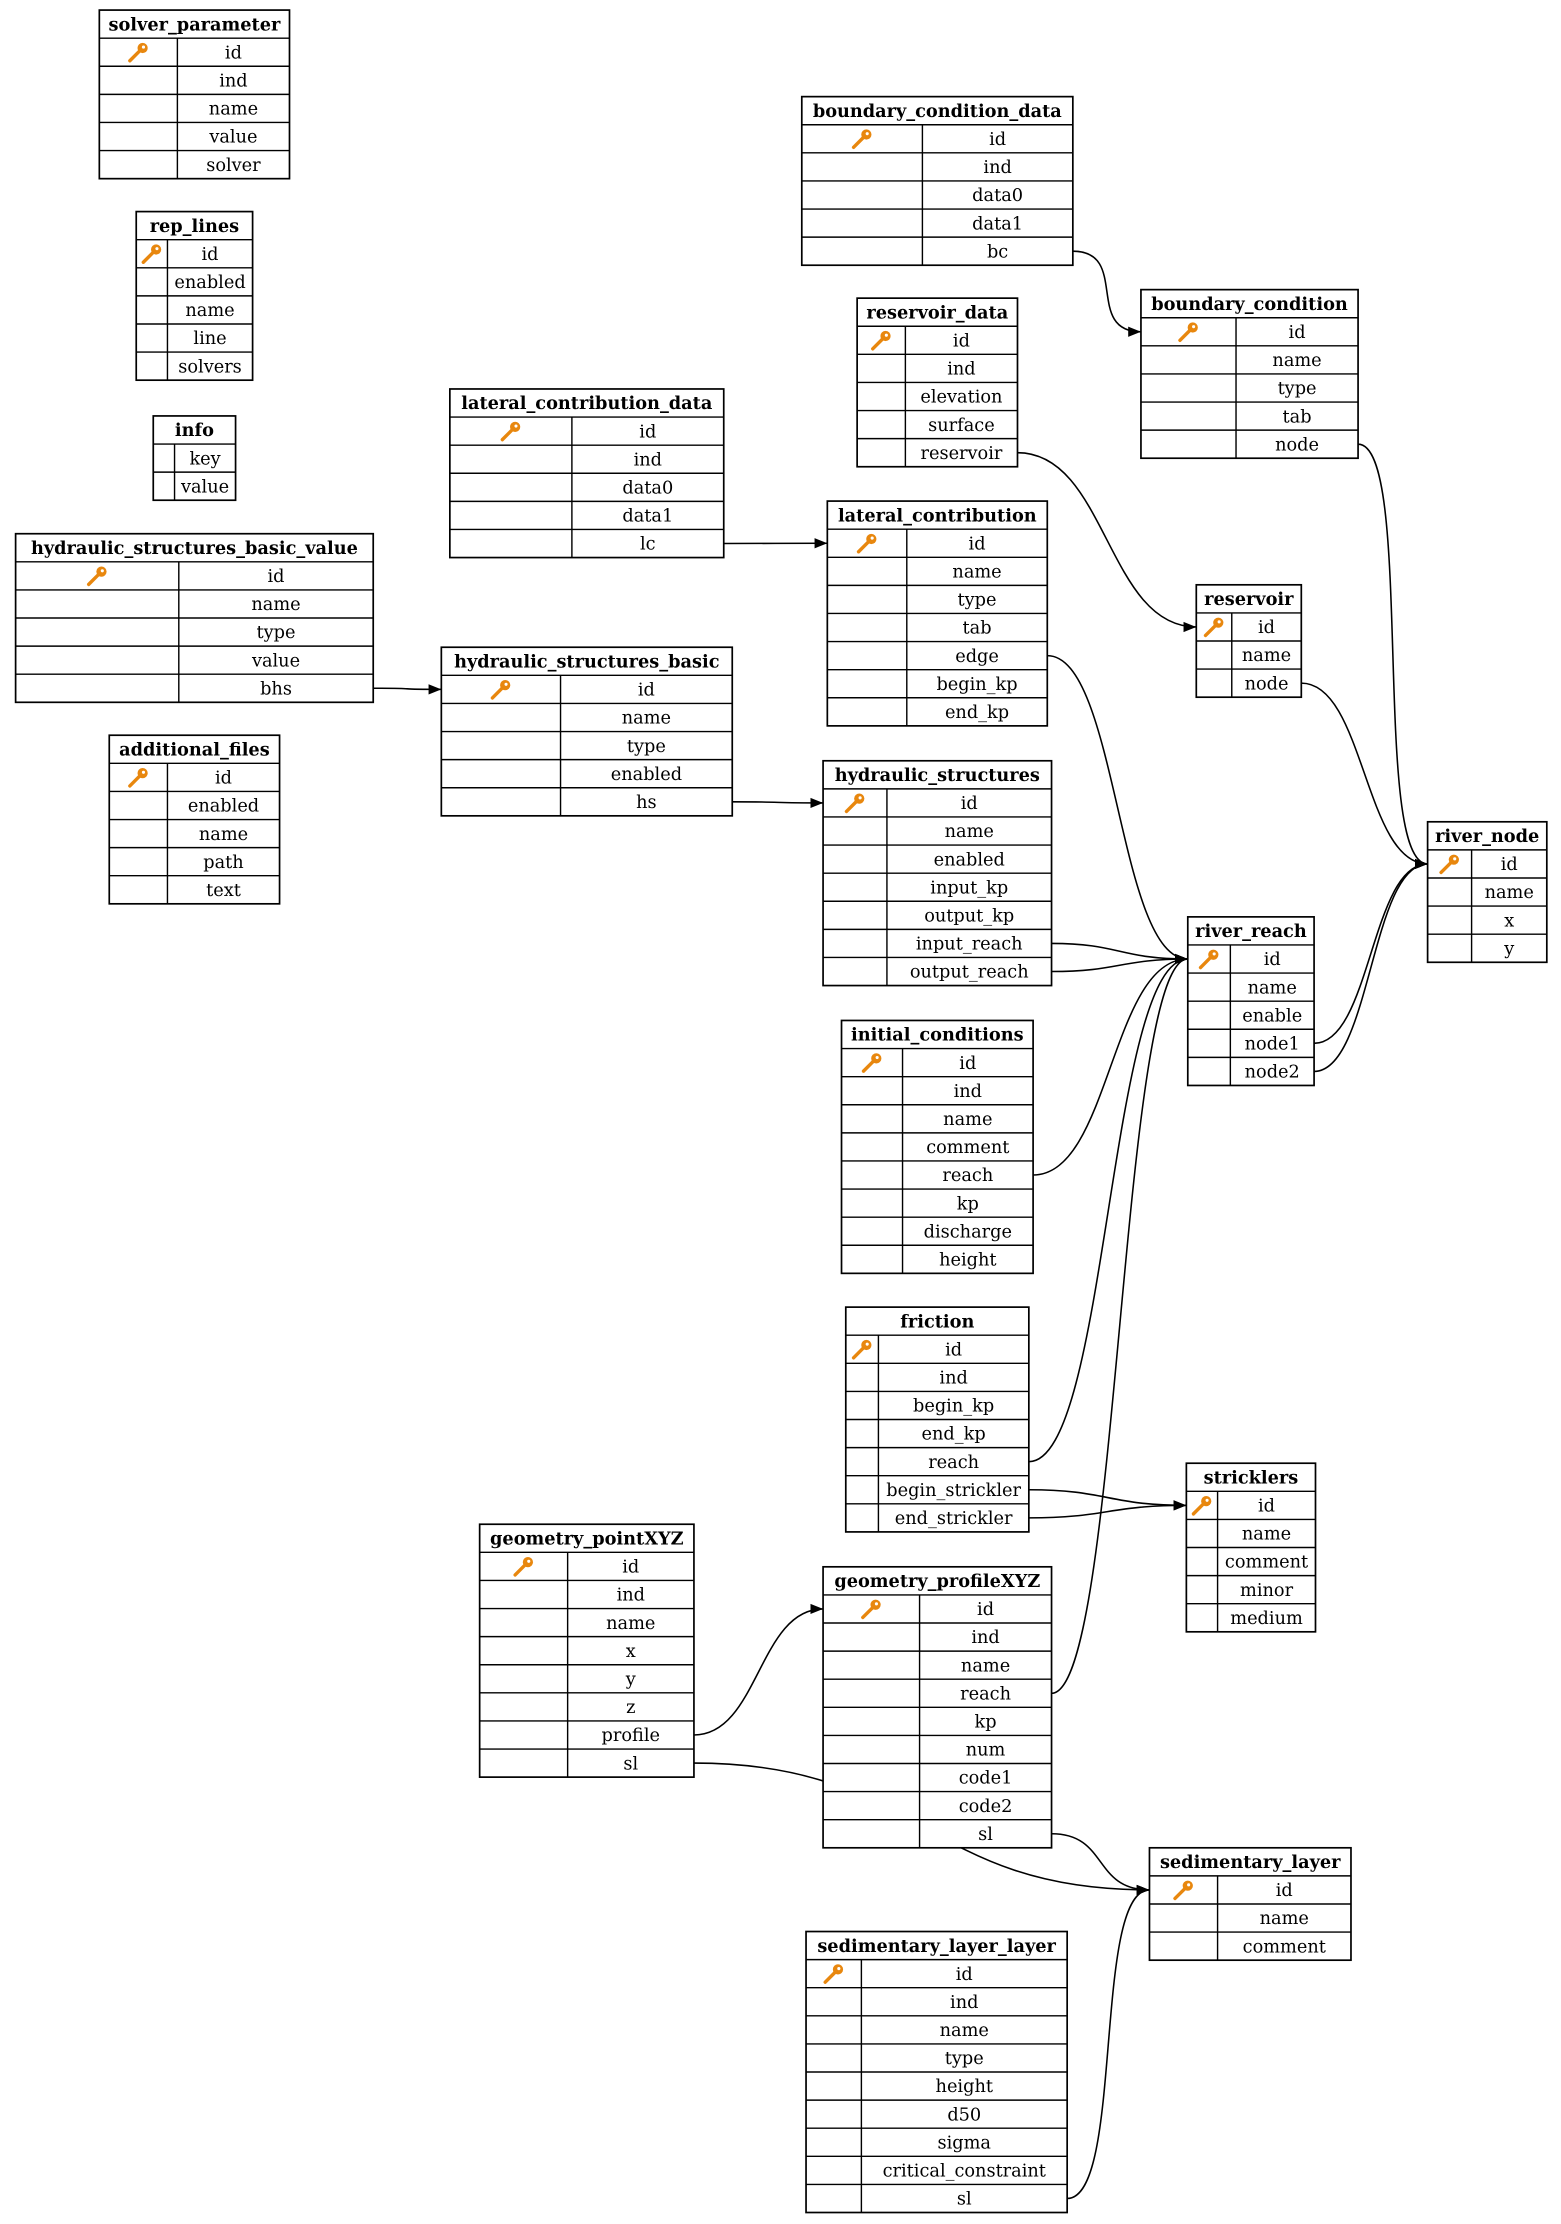 This screenshot has width=1561, height=2224. Describe the element at coordinates (1106, 293) in the screenshot. I see `relation-boundary_condition_data-bc-to-boundary_condition` at that location.